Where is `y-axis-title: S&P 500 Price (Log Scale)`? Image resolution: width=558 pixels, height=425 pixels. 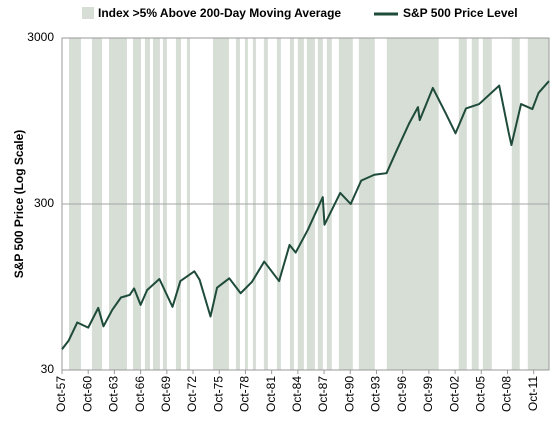 y-axis-title: S&P 500 Price (Log Scale) is located at coordinates (19, 204).